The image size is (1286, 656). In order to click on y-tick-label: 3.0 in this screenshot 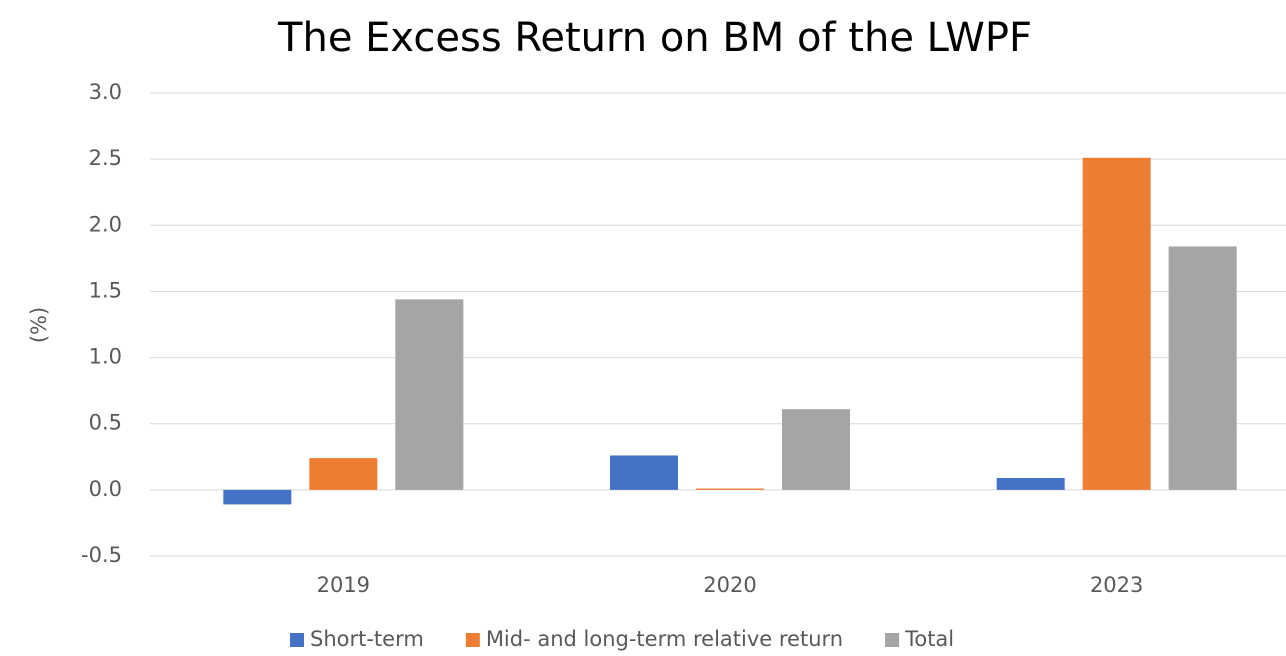, I will do `click(105, 92)`.